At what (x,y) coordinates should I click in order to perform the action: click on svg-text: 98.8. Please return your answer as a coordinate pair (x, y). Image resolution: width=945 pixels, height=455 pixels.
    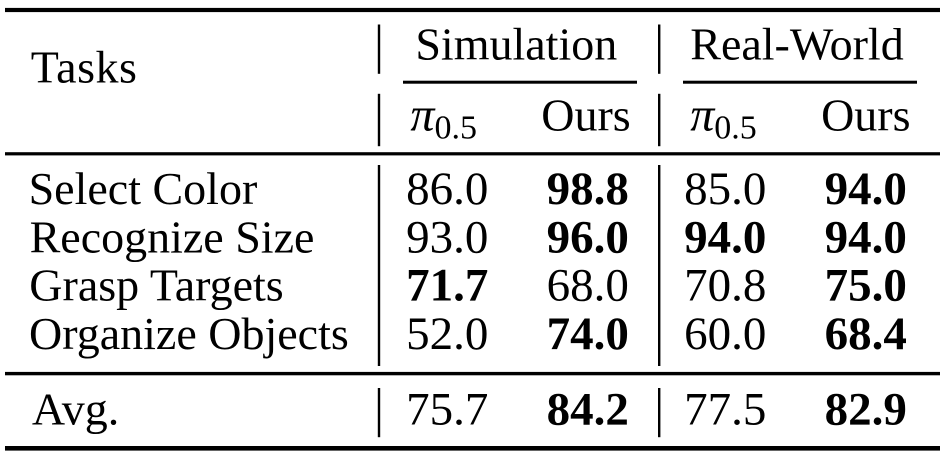
    Looking at the image, I should click on (588, 189).